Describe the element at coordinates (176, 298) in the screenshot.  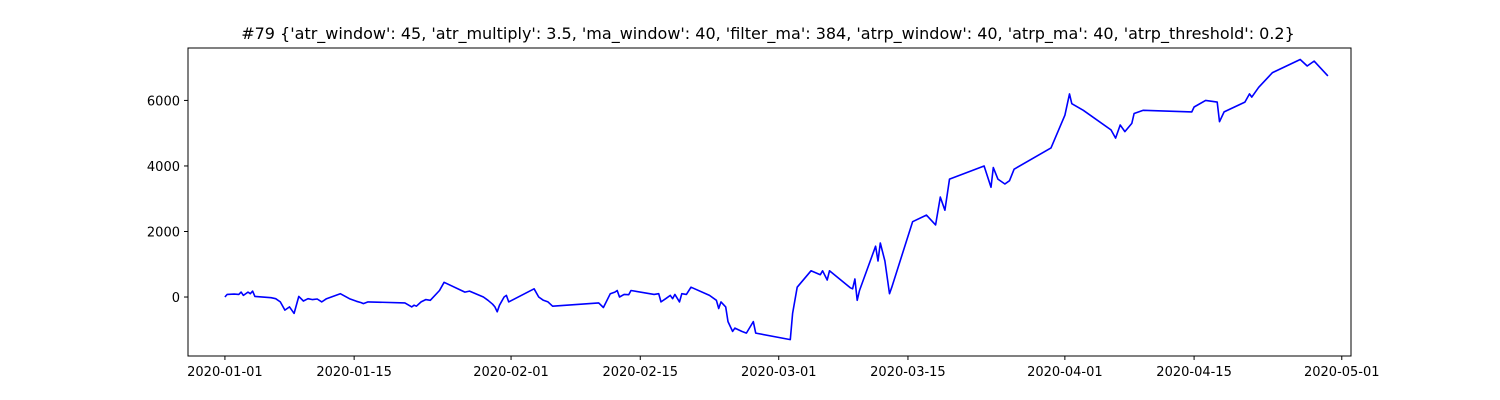
I see `y-tick-label: 0` at that location.